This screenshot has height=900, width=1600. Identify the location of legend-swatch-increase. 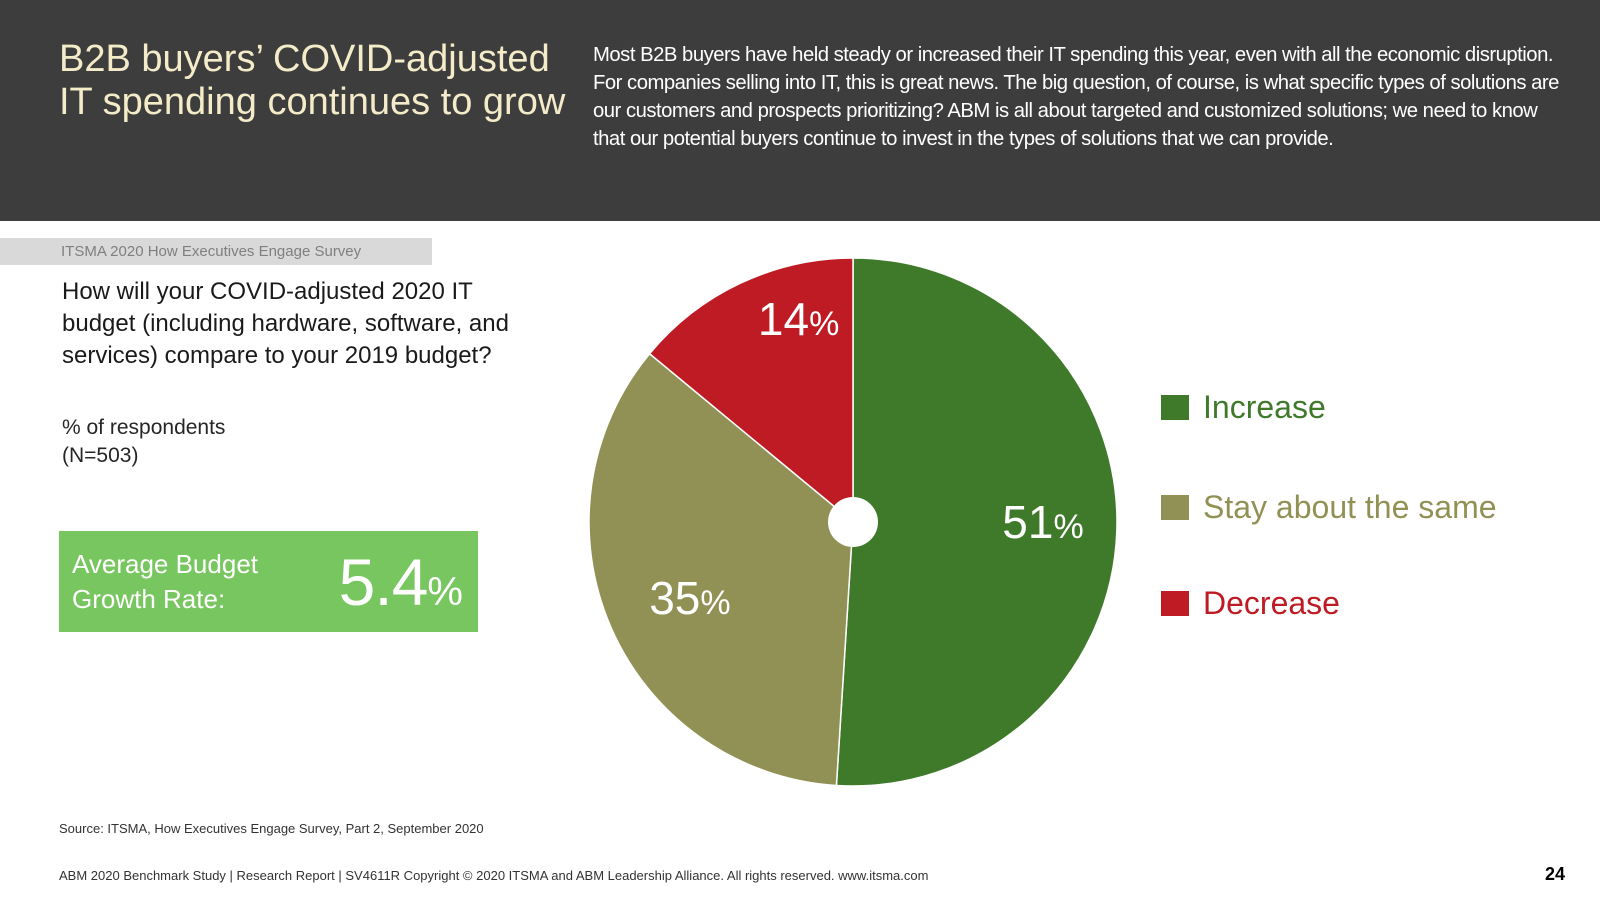
(1175, 407).